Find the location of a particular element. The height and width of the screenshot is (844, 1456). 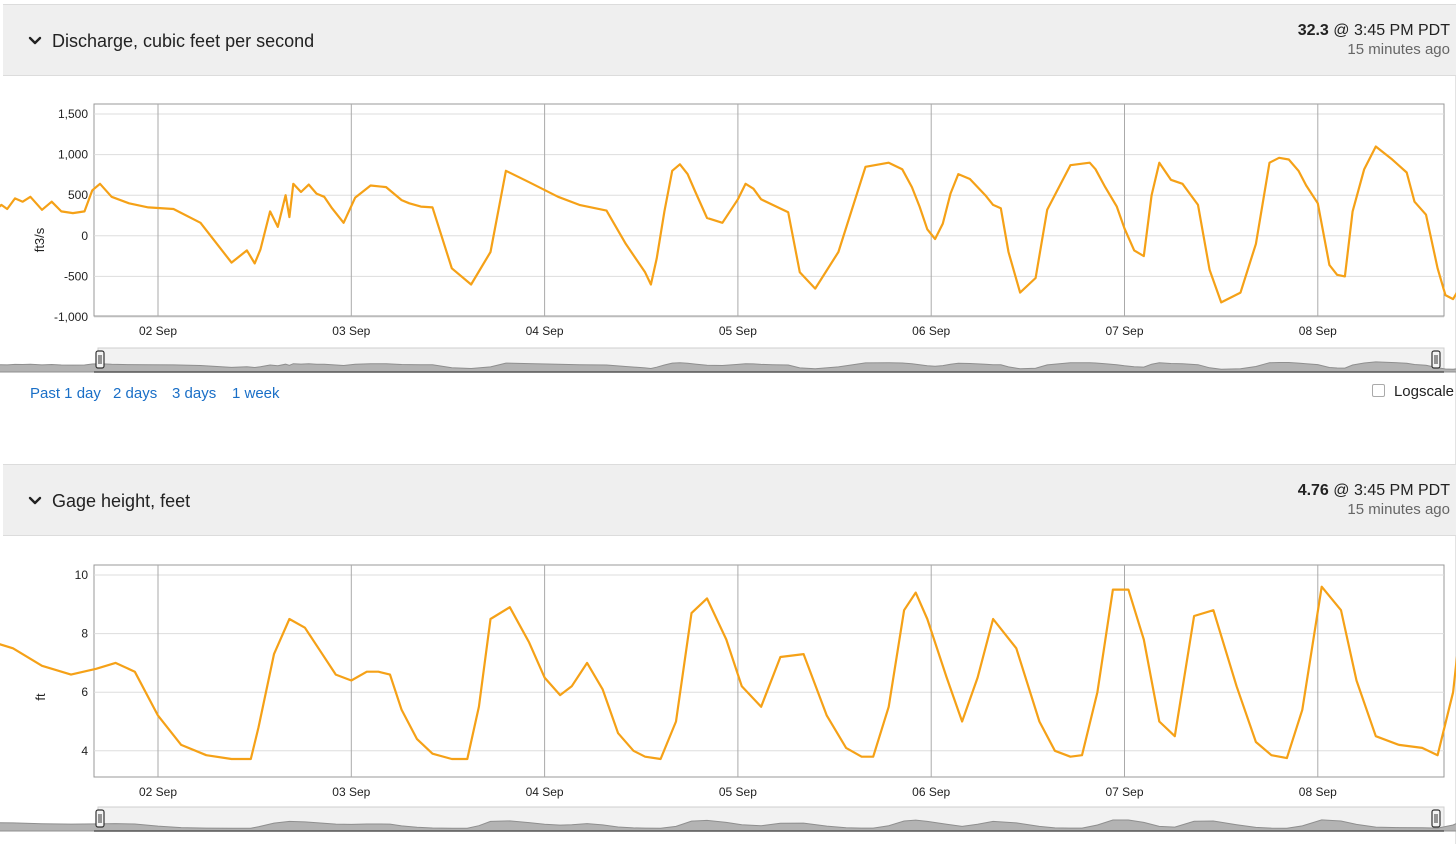

y-tick-label: 0 is located at coordinates (84, 236).